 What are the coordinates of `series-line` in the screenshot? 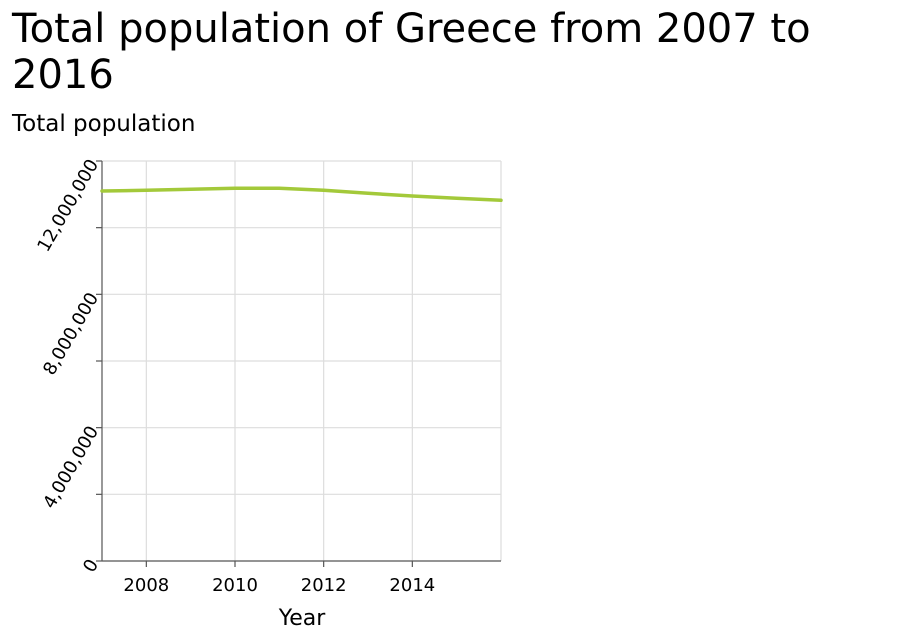 It's located at (301, 194).